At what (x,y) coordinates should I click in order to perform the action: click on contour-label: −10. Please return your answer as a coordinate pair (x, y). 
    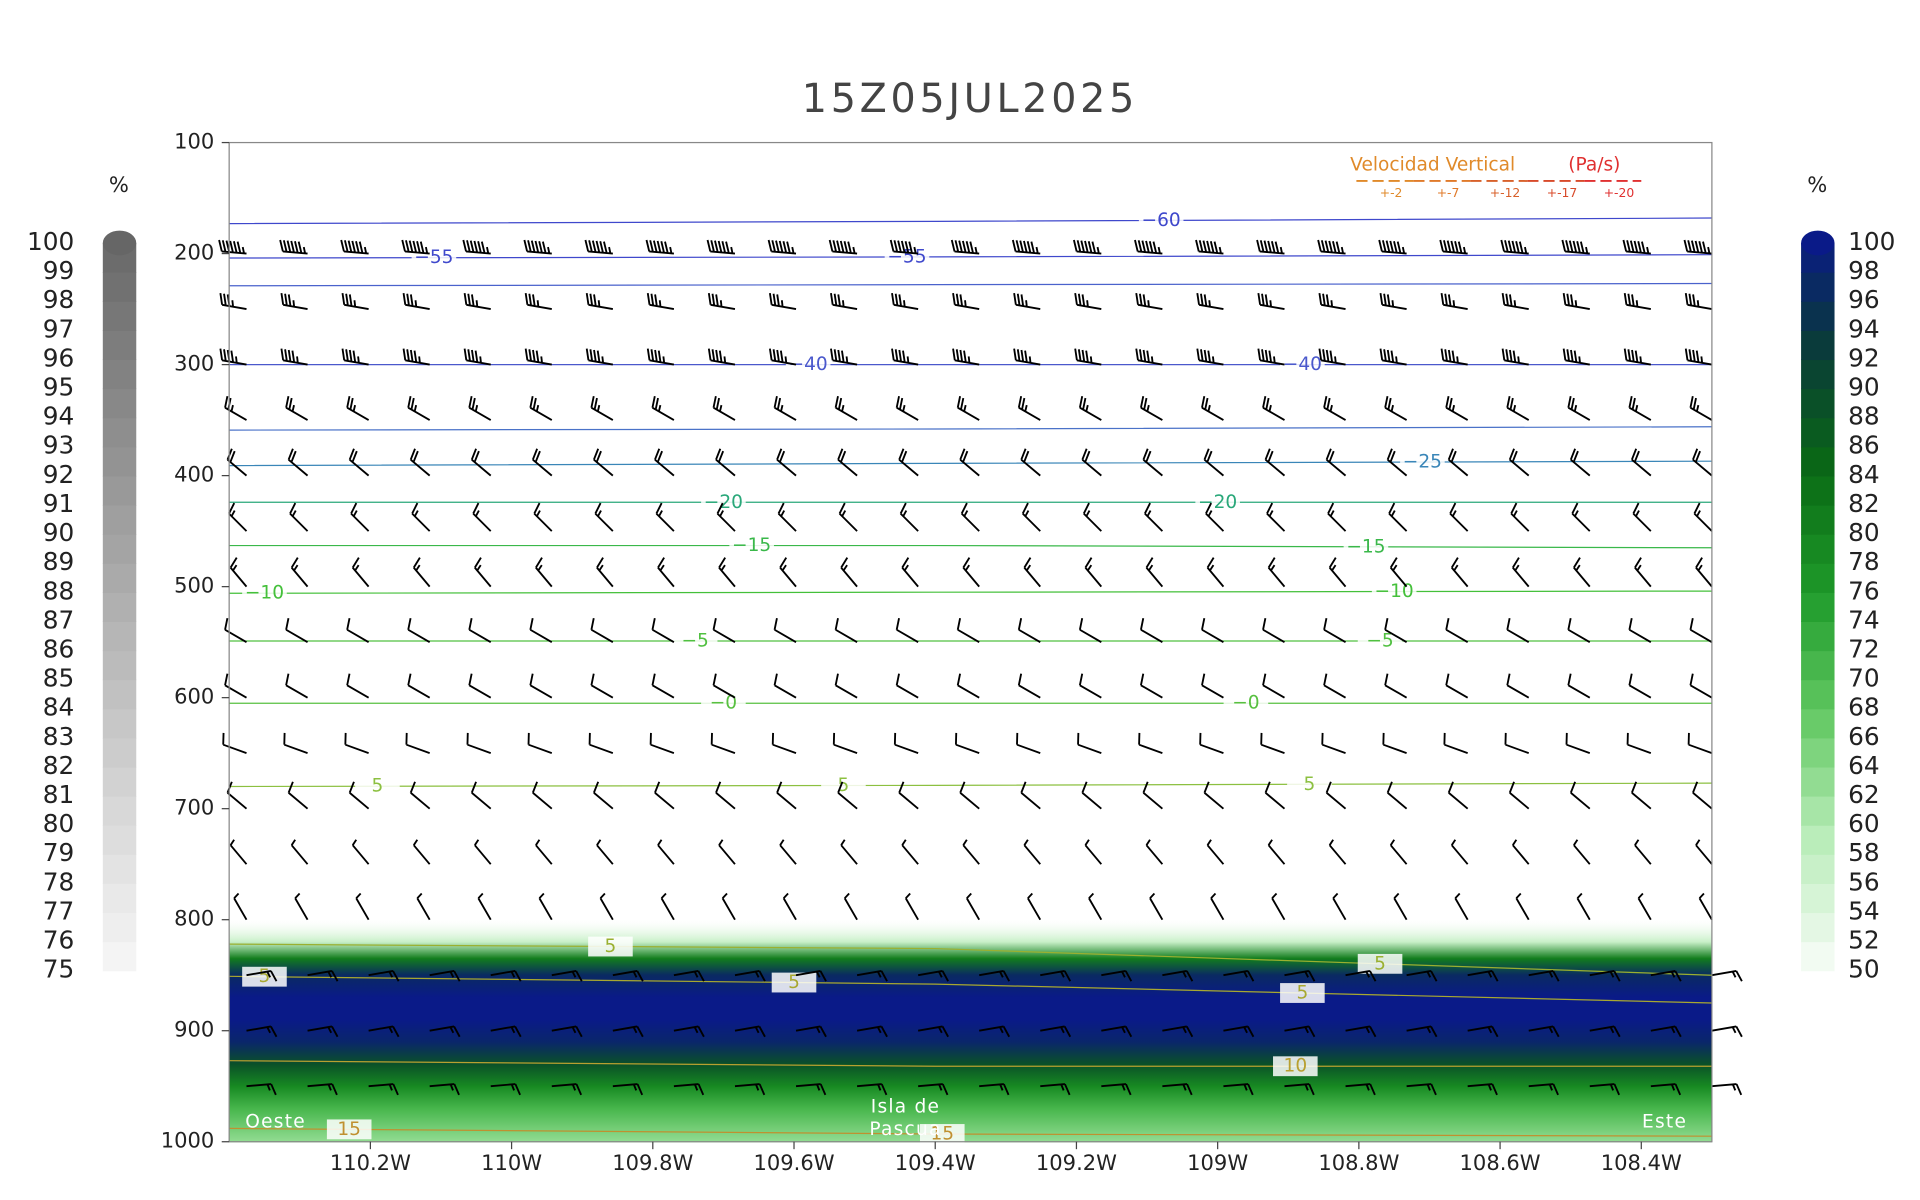
    Looking at the image, I should click on (1394, 591).